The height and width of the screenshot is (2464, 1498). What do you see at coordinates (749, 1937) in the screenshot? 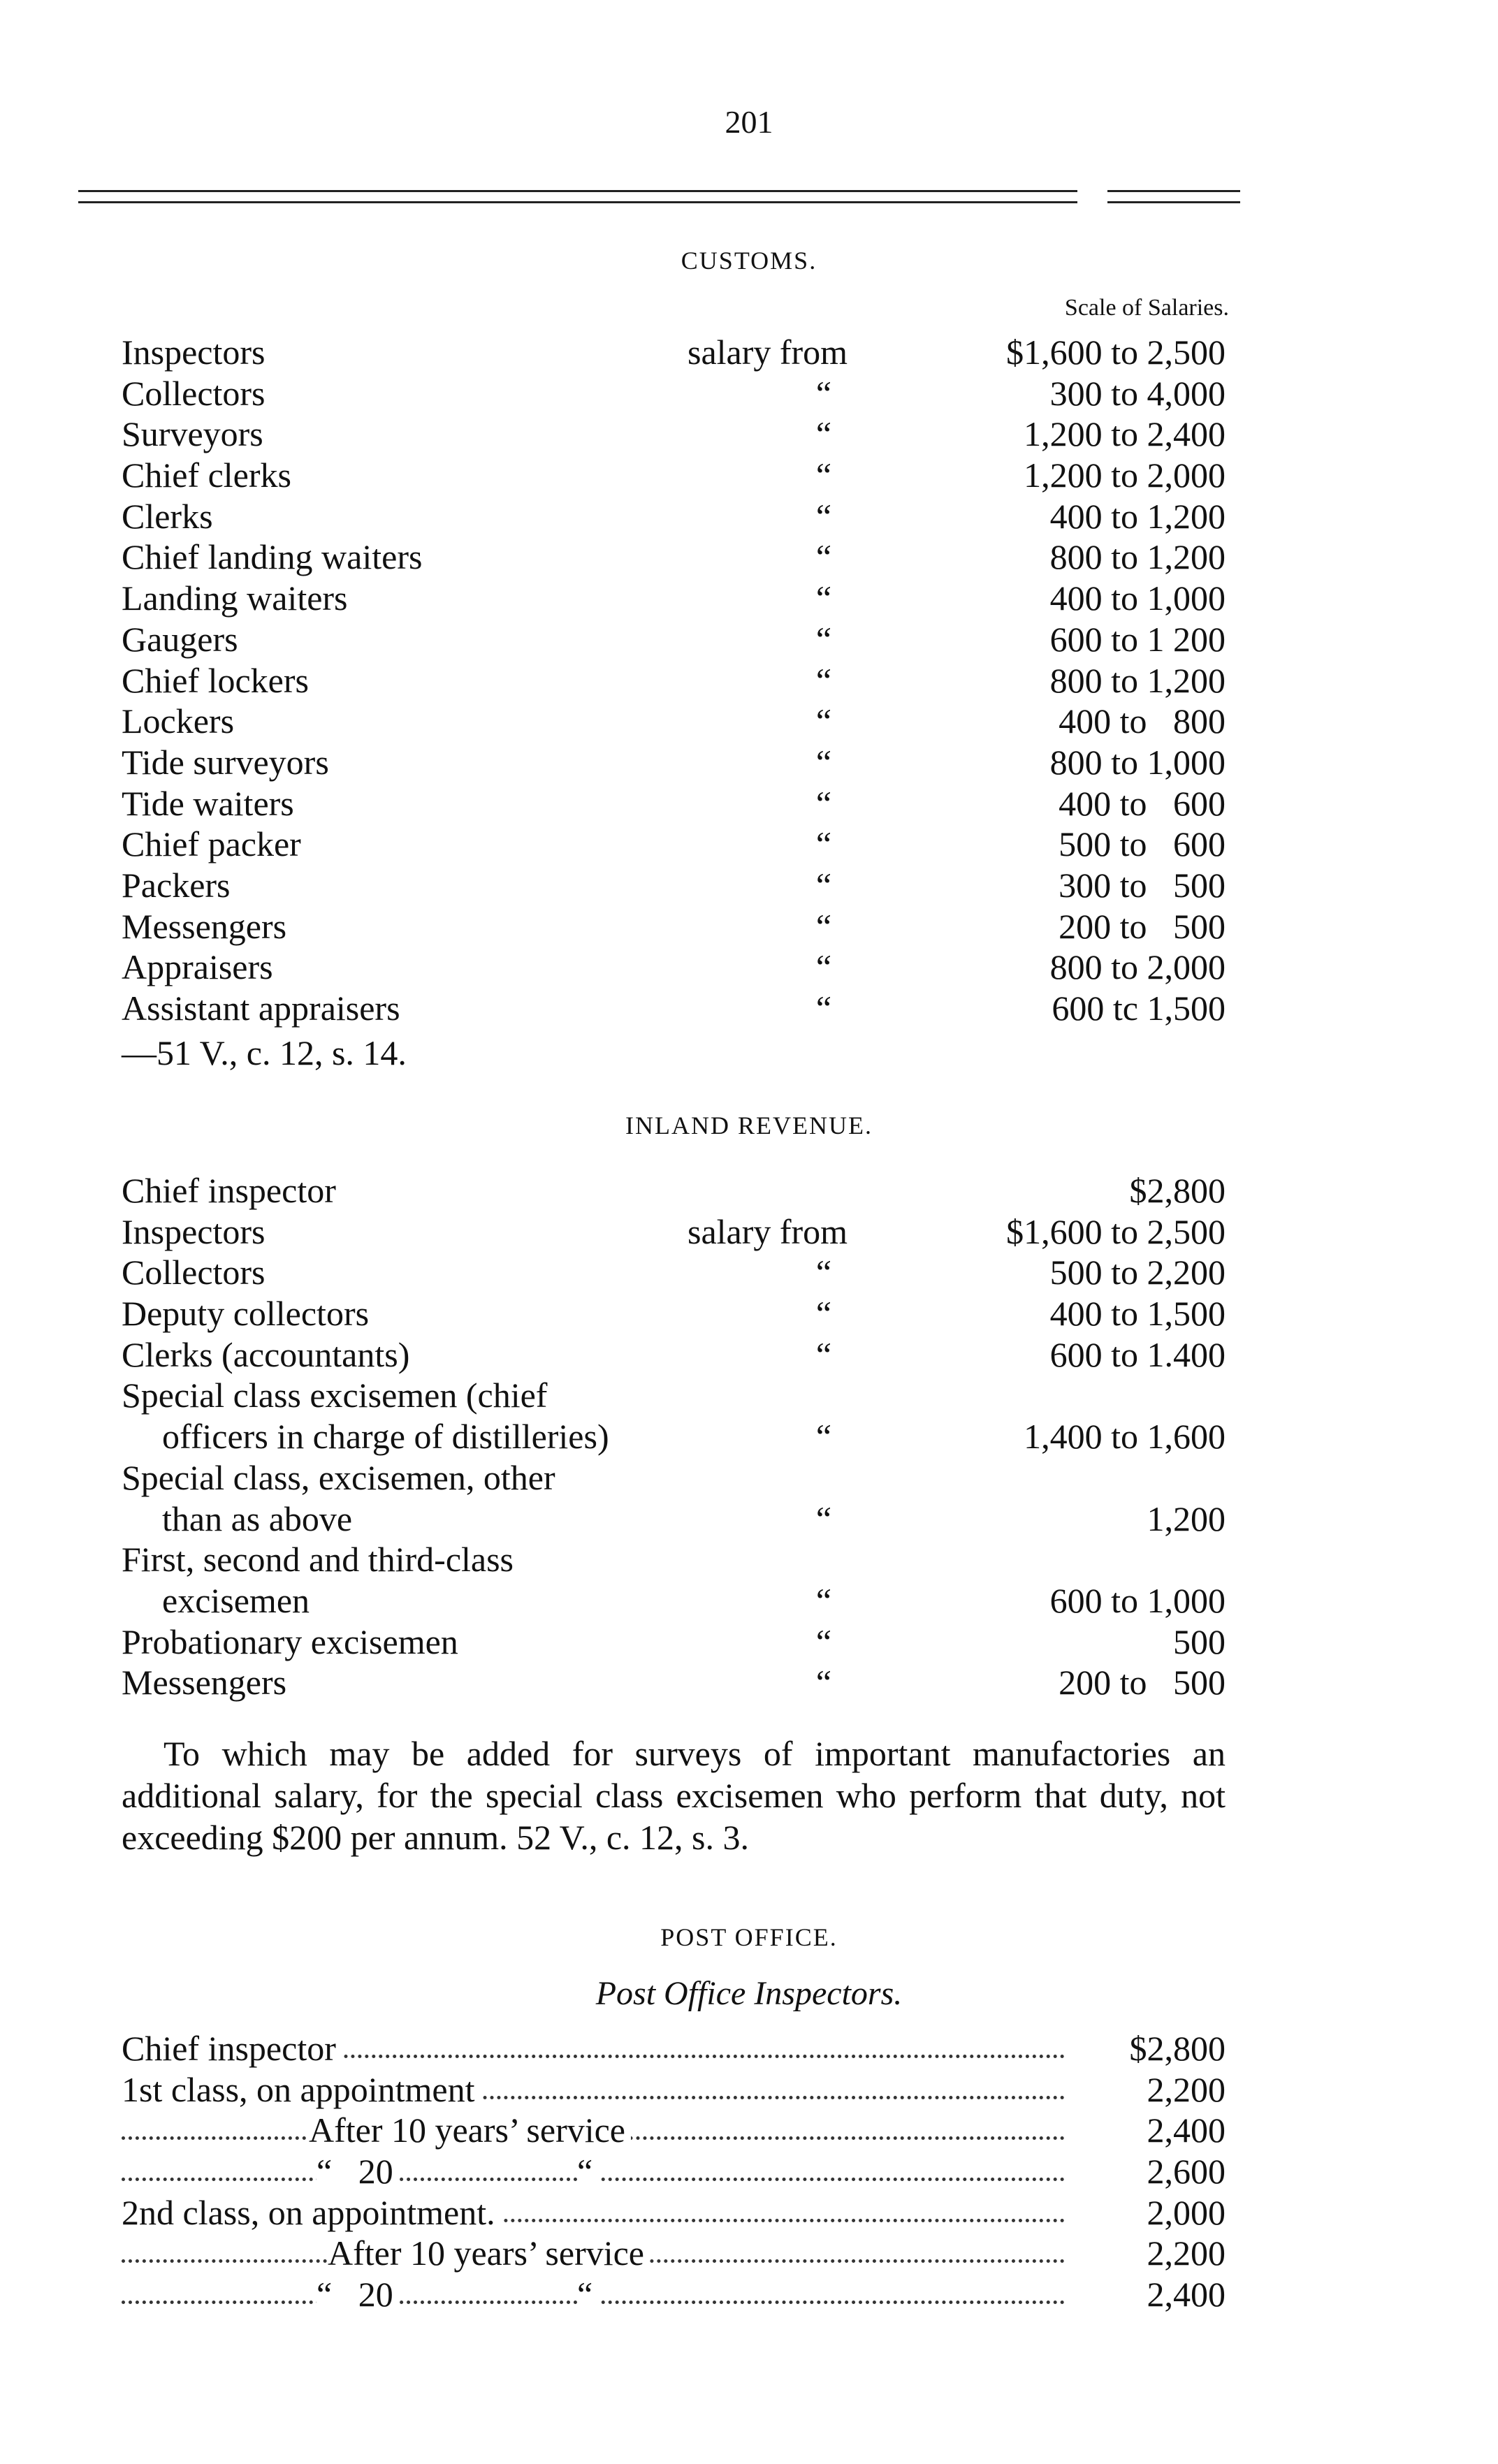
I see `post-office-heading: POST OFFICE.` at bounding box center [749, 1937].